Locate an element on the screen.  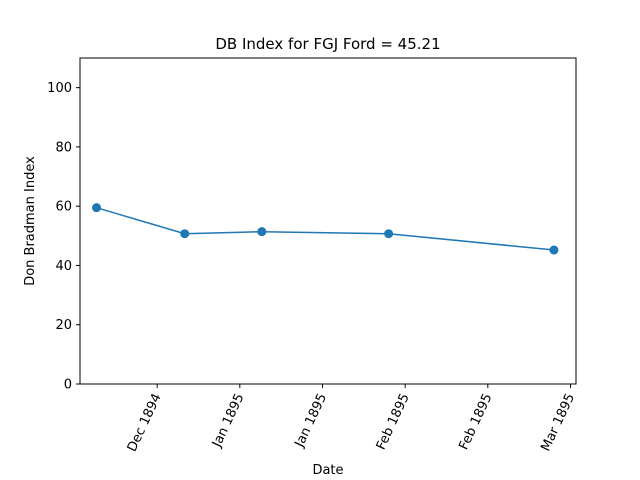
y-tick-label-4: 80 is located at coordinates (63, 147).